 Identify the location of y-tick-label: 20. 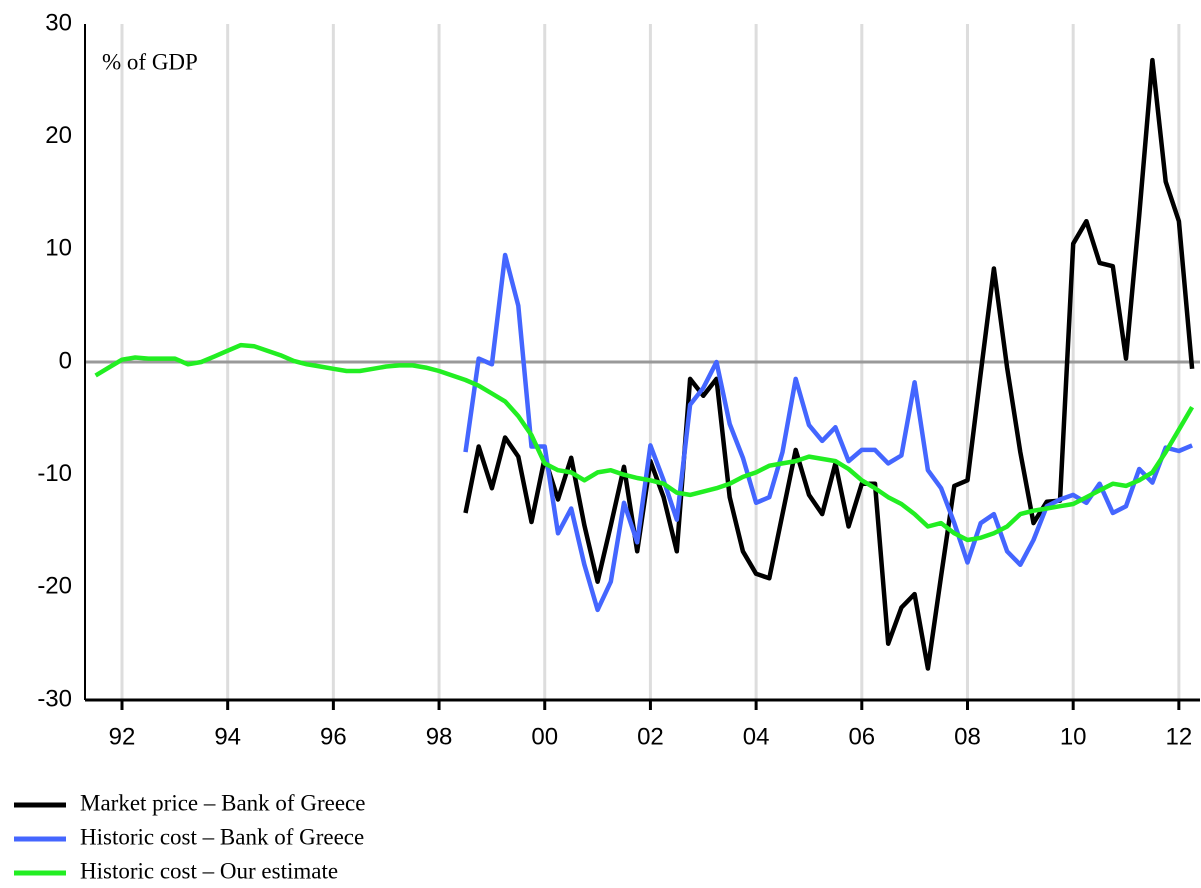
(58, 135).